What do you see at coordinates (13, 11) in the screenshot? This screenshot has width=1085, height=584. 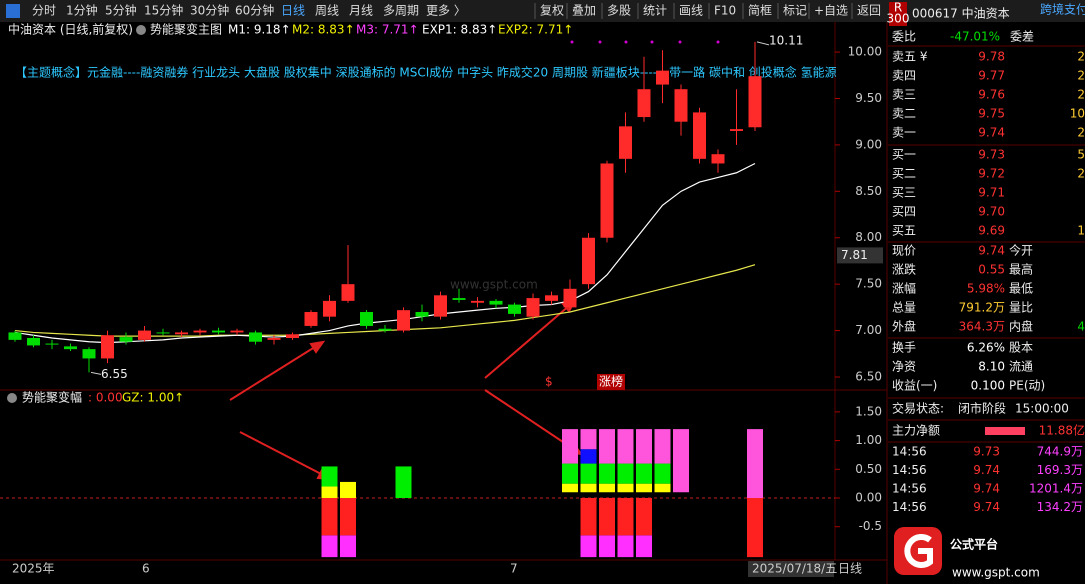 I see `menu-icon` at bounding box center [13, 11].